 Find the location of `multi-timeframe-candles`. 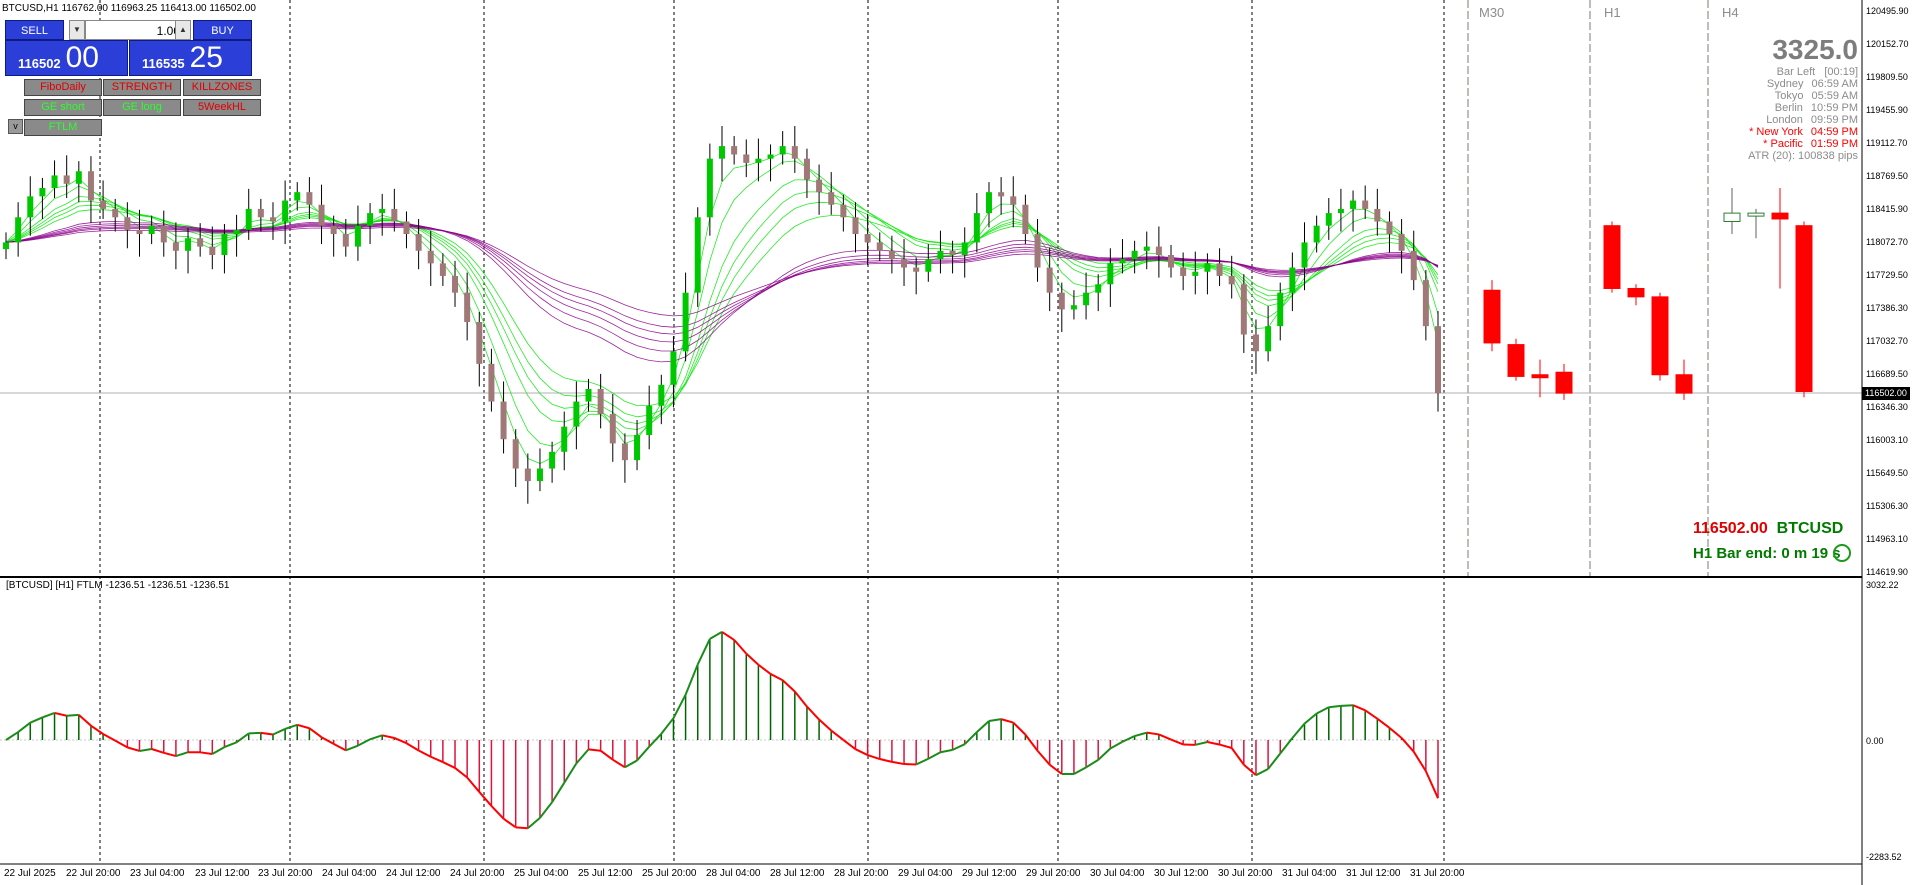

multi-timeframe-candles is located at coordinates (1648, 293).